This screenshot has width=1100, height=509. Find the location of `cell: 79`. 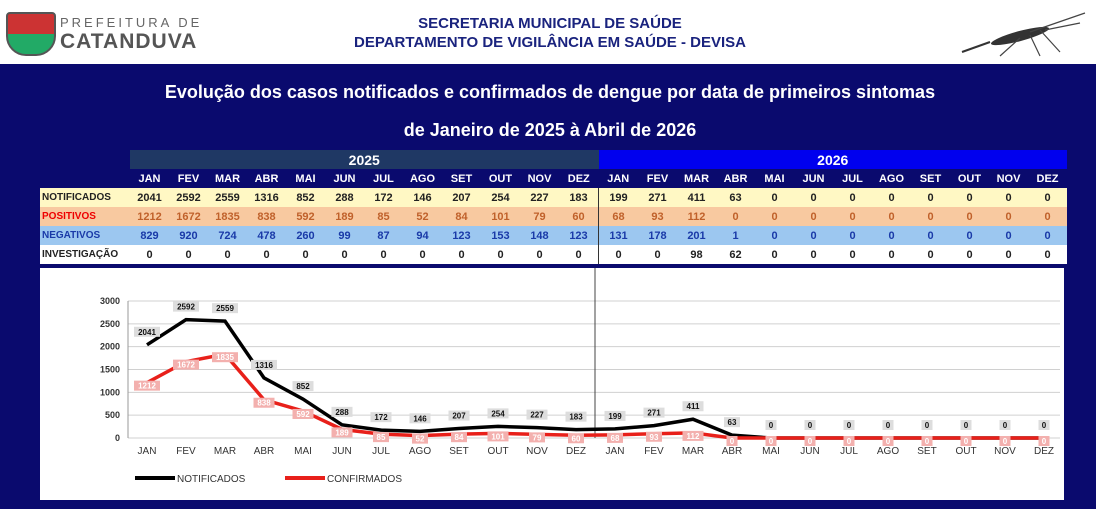

cell: 79 is located at coordinates (539, 216).